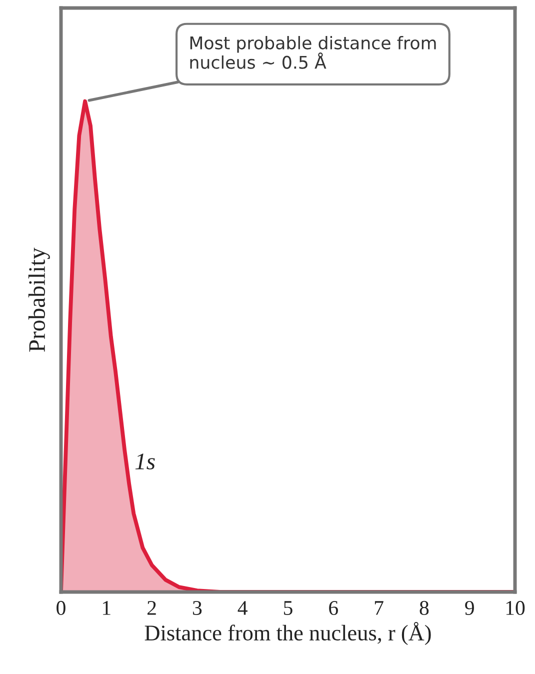 This screenshot has width=535, height=674. What do you see at coordinates (152, 607) in the screenshot?
I see `x-tick-label: 2` at bounding box center [152, 607].